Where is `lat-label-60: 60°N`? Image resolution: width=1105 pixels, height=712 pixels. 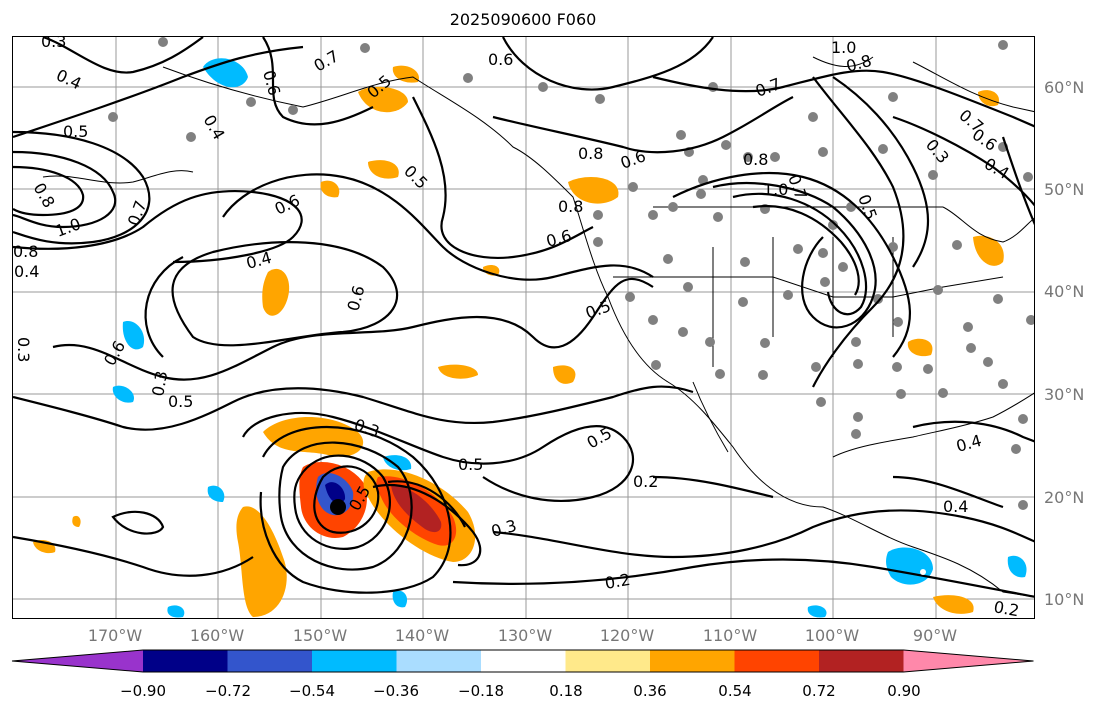 lat-label-60: 60°N is located at coordinates (1064, 87).